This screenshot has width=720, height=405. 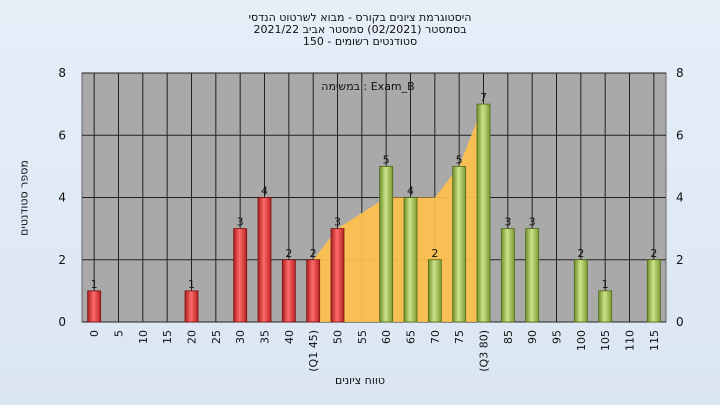 I want to click on x-tick-label: 50, so click(x=338, y=337).